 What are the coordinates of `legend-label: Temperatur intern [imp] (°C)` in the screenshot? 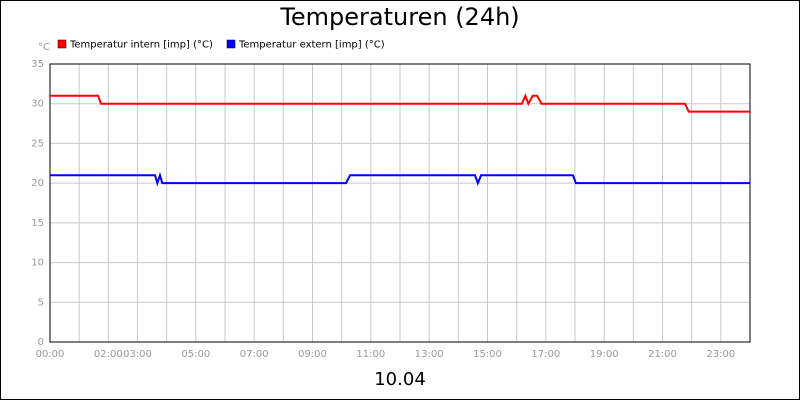 It's located at (141, 45).